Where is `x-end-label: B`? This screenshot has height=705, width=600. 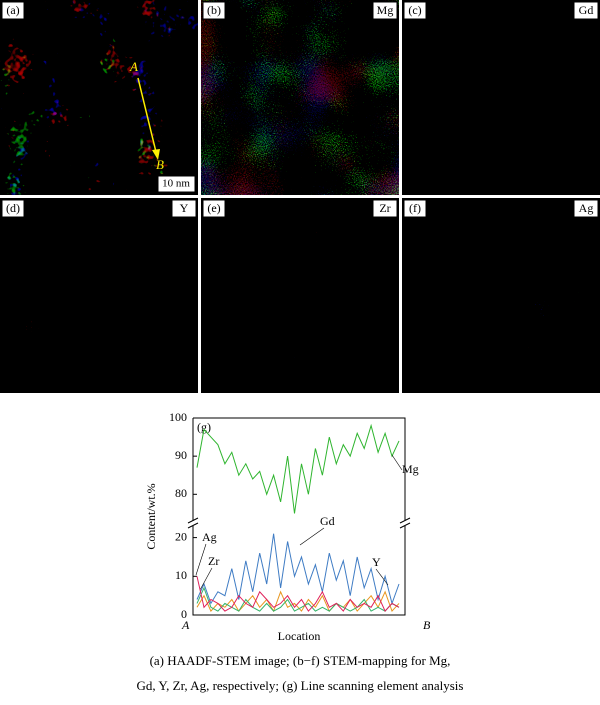
x-end-label: B is located at coordinates (427, 625).